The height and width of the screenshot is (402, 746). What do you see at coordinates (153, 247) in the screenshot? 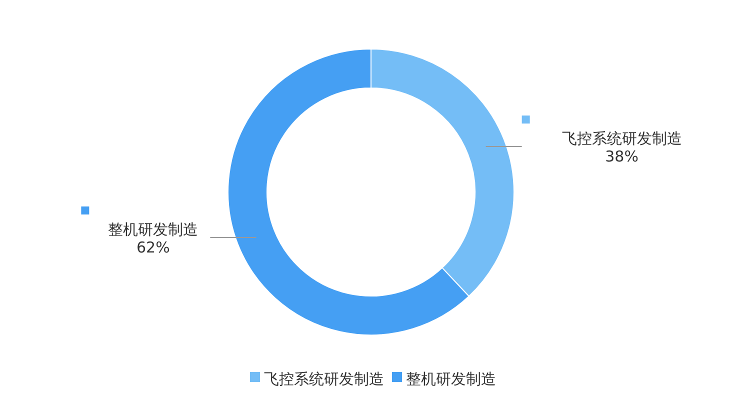
I see `data-label: 62%` at bounding box center [153, 247].